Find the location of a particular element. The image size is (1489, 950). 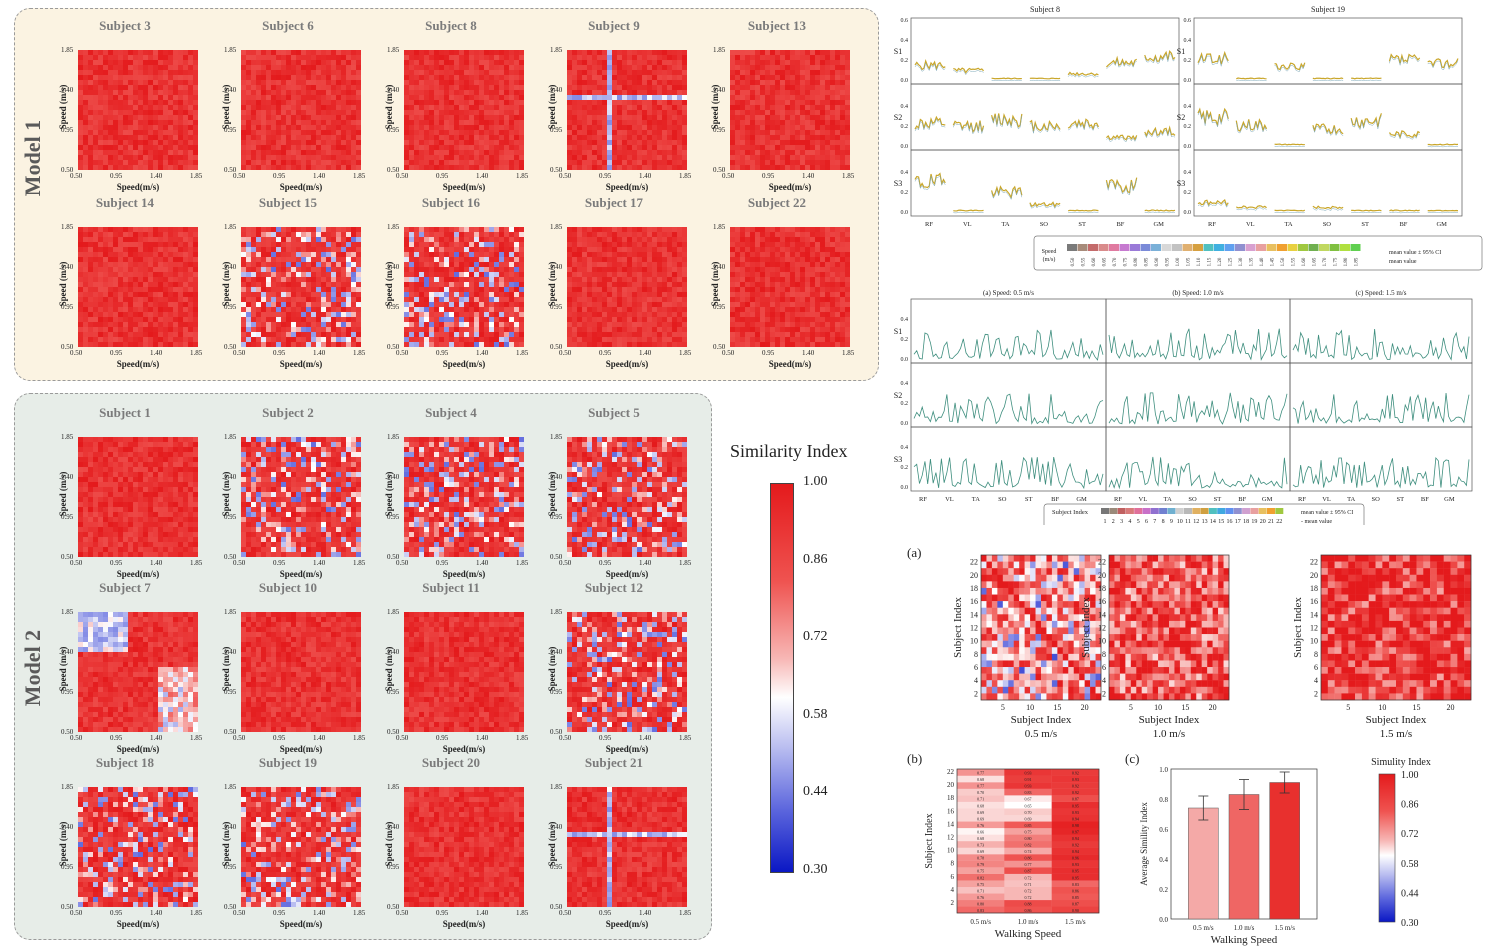

similarity-matrix is located at coordinates (464, 287).